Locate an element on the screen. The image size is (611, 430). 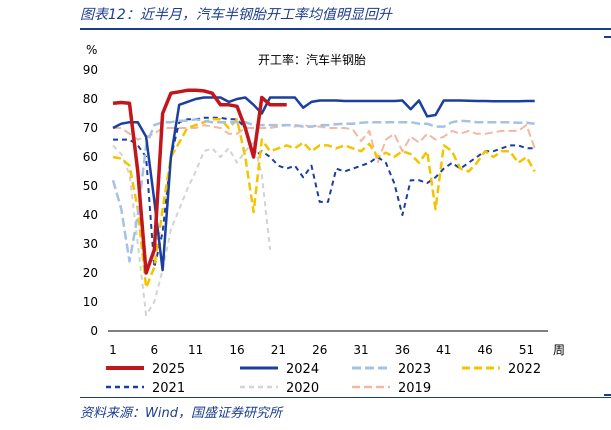
x-tick-label: 6 is located at coordinates (155, 350).